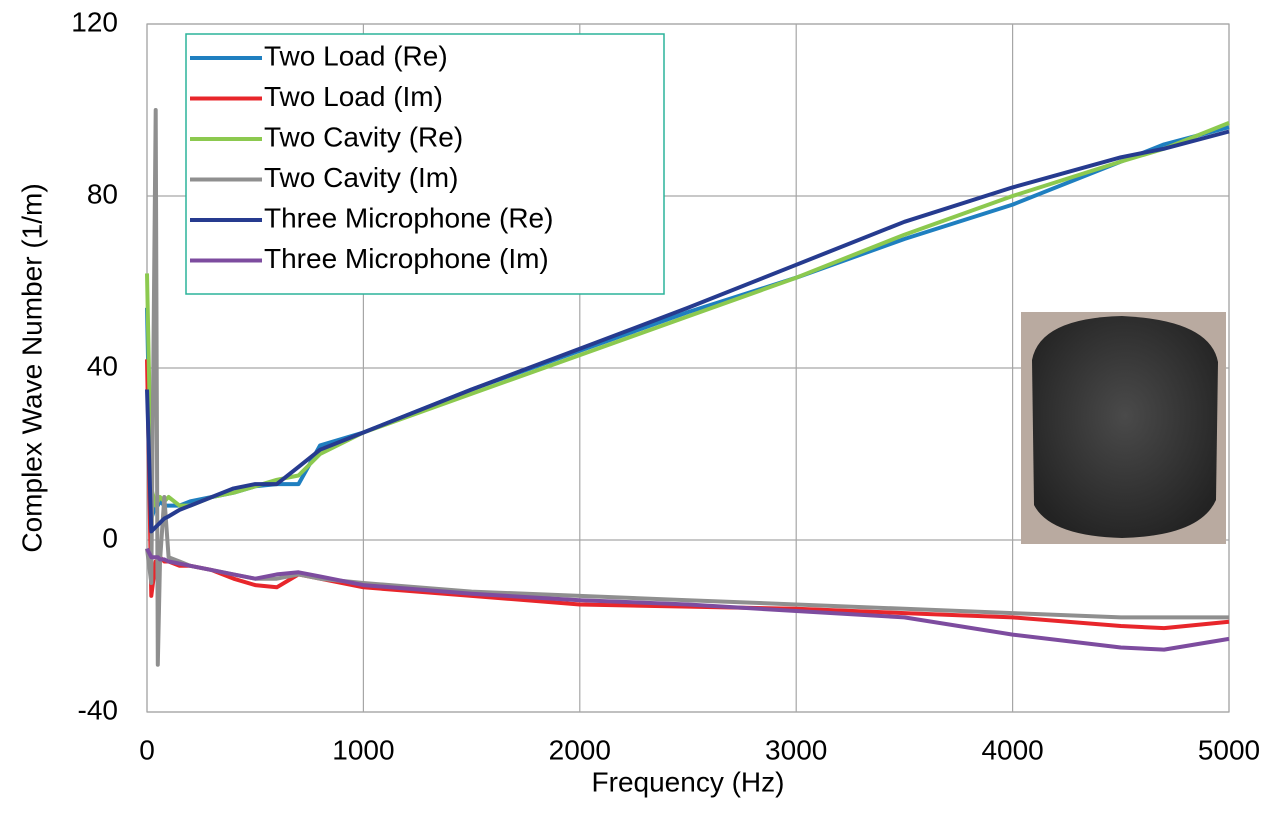  Describe the element at coordinates (94, 21) in the screenshot. I see `y-tick-label: 120` at that location.